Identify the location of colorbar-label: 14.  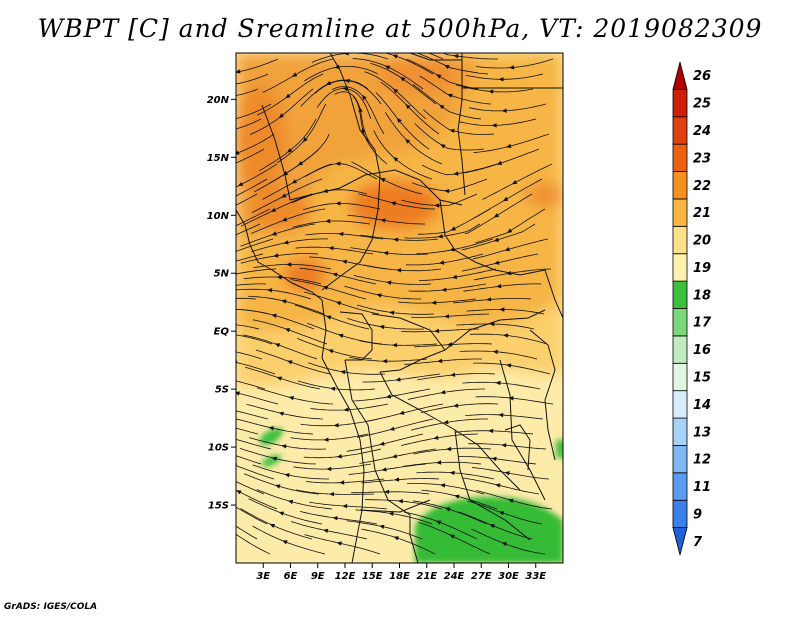
(702, 405).